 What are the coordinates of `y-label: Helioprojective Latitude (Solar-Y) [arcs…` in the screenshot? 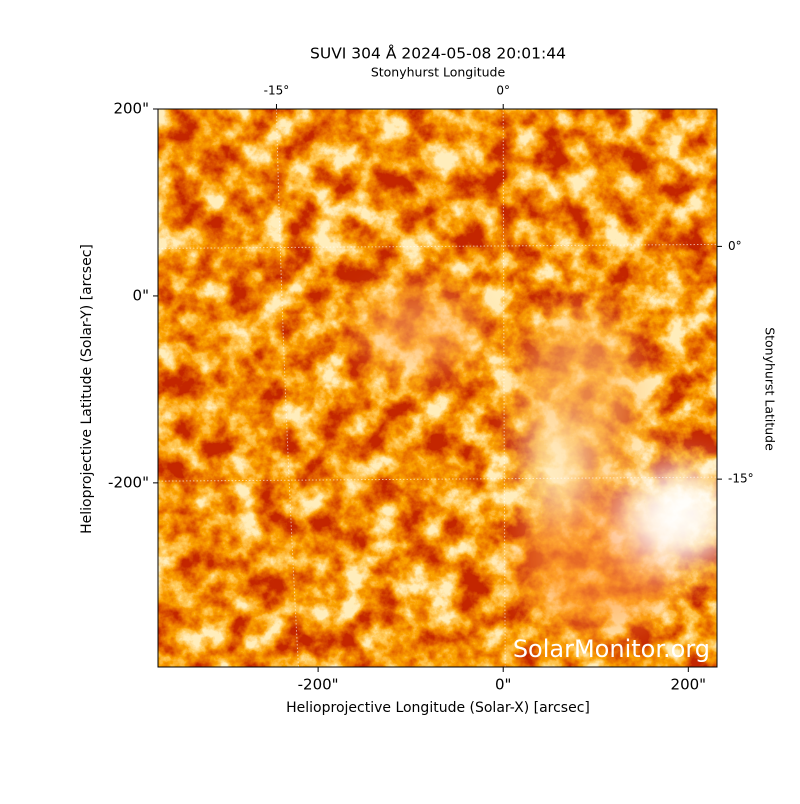 It's located at (87, 389).